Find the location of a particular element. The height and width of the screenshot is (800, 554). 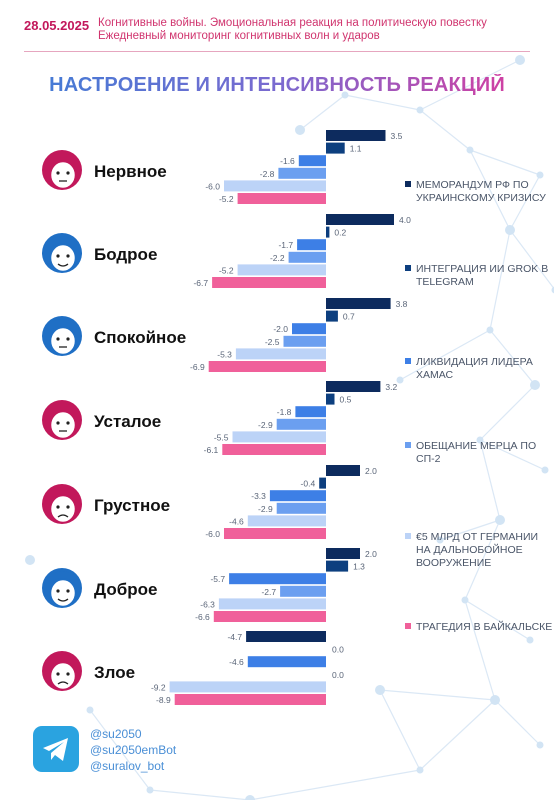

link-su2050embot: @su2050emBot is located at coordinates (133, 750).